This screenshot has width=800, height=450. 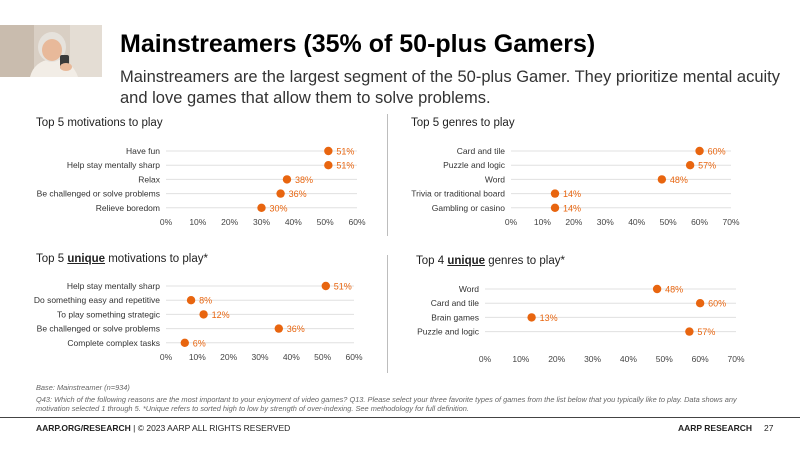 What do you see at coordinates (466, 261) in the screenshot?
I see `title-emphasis: unique` at bounding box center [466, 261].